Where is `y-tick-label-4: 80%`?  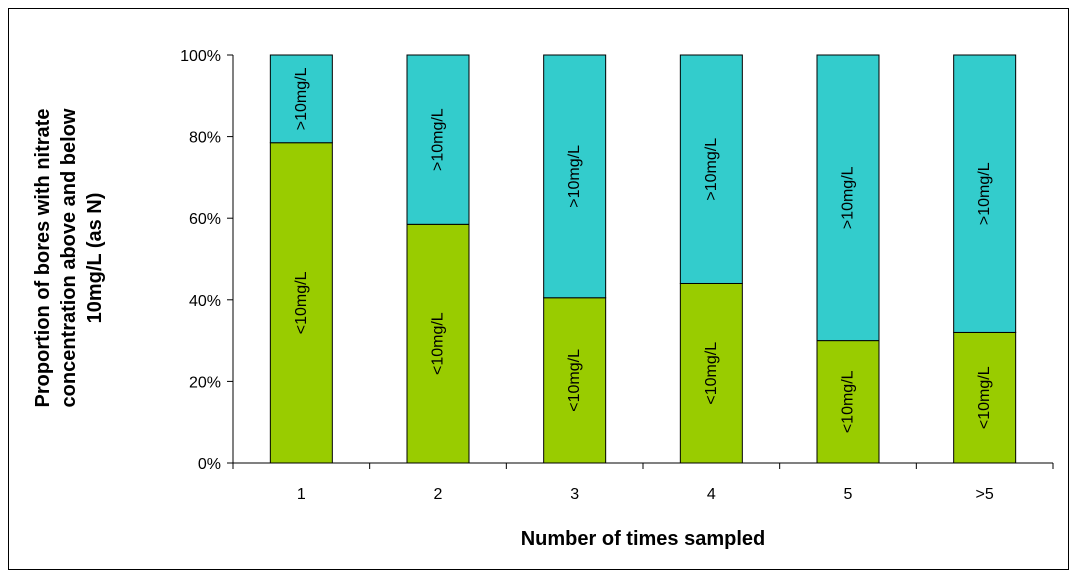
y-tick-label-4: 80% is located at coordinates (205, 138).